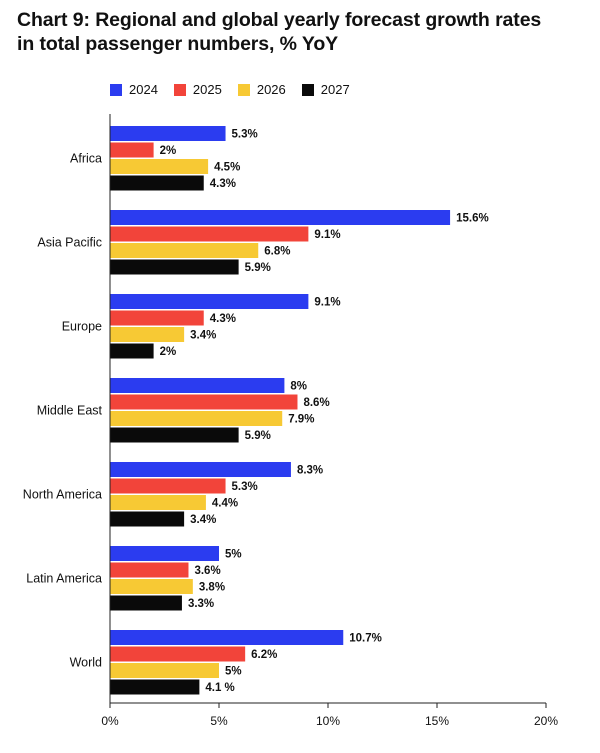 The width and height of the screenshot is (600, 753). What do you see at coordinates (472, 219) in the screenshot?
I see `data-label: 15.6%` at bounding box center [472, 219].